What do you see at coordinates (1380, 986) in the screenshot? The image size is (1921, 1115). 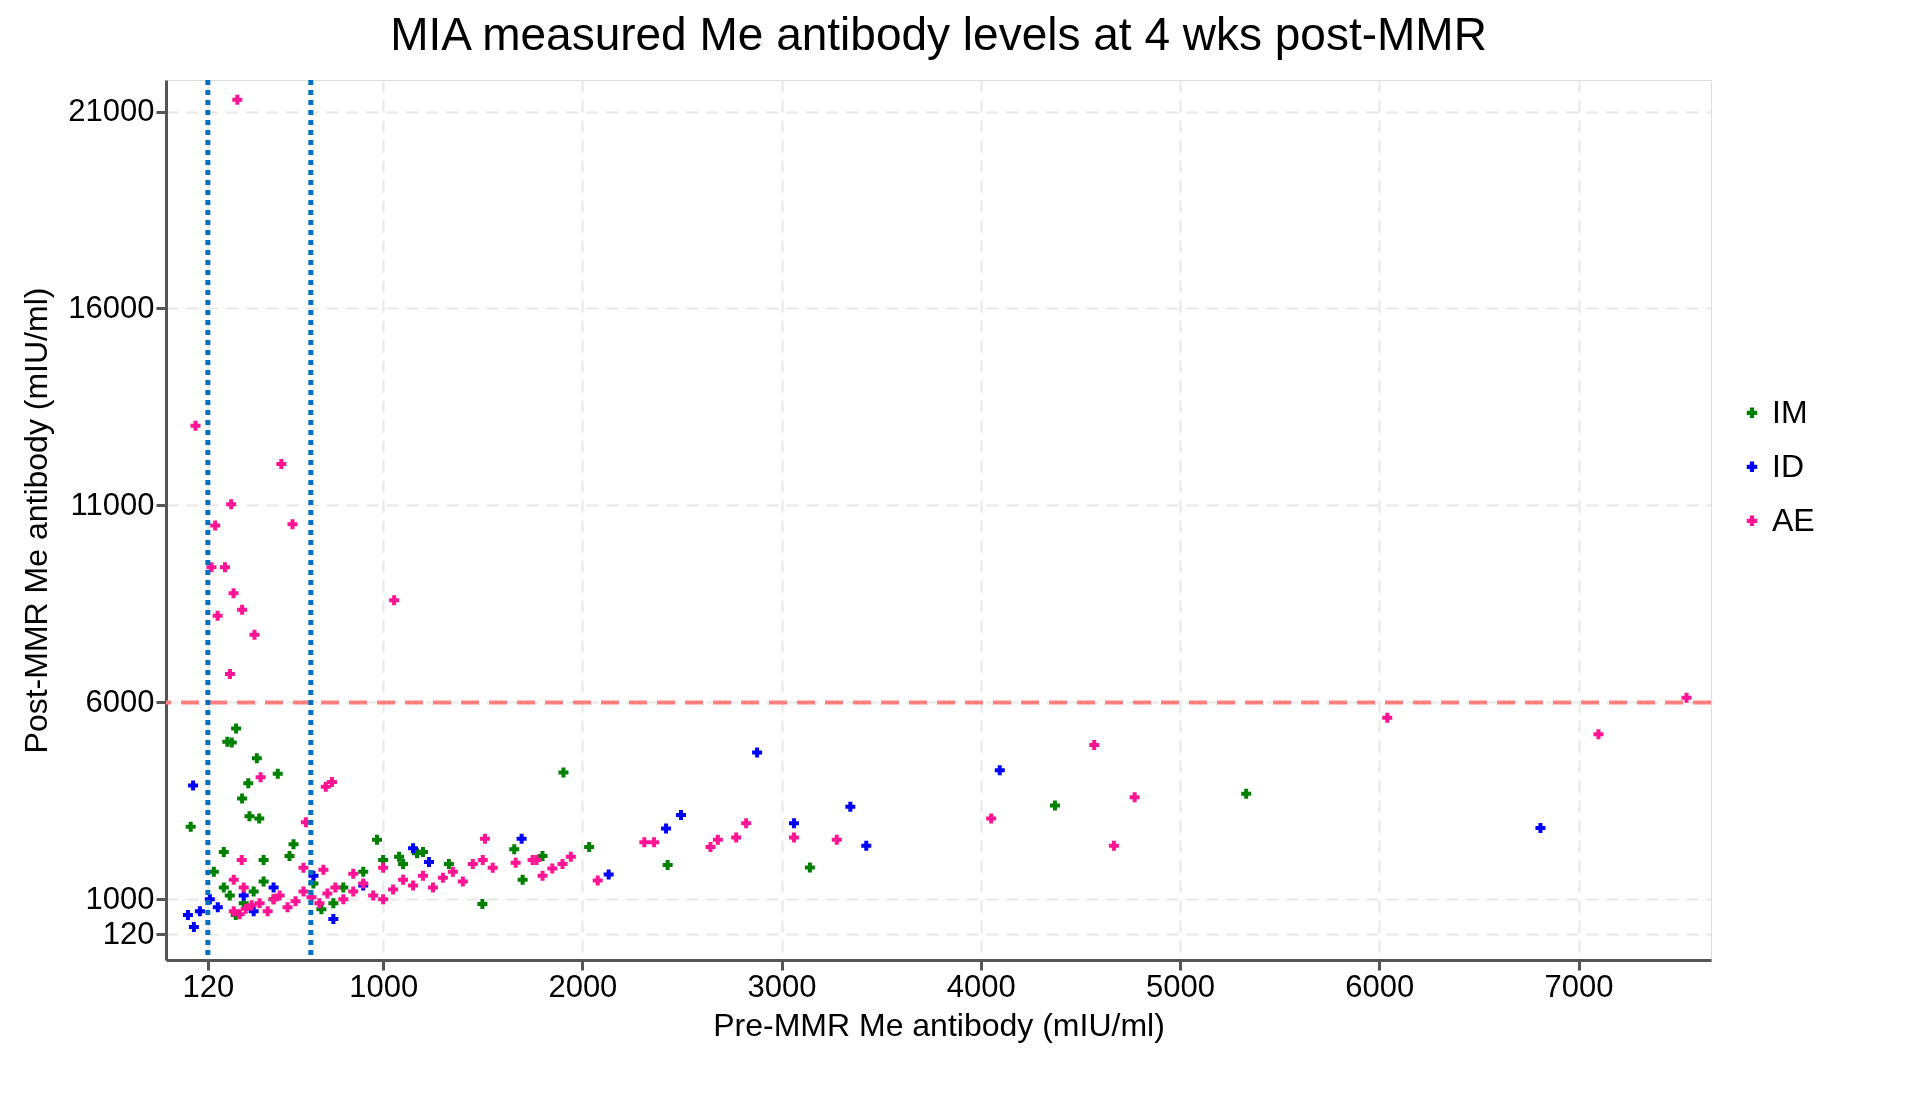 I see `x-tick-label: 6000` at bounding box center [1380, 986].